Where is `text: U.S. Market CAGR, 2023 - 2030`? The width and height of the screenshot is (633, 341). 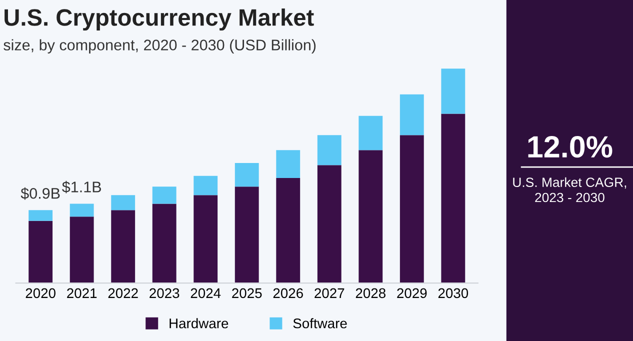 text: U.S. Market CAGR, 2023 - 2030 is located at coordinates (569, 189).